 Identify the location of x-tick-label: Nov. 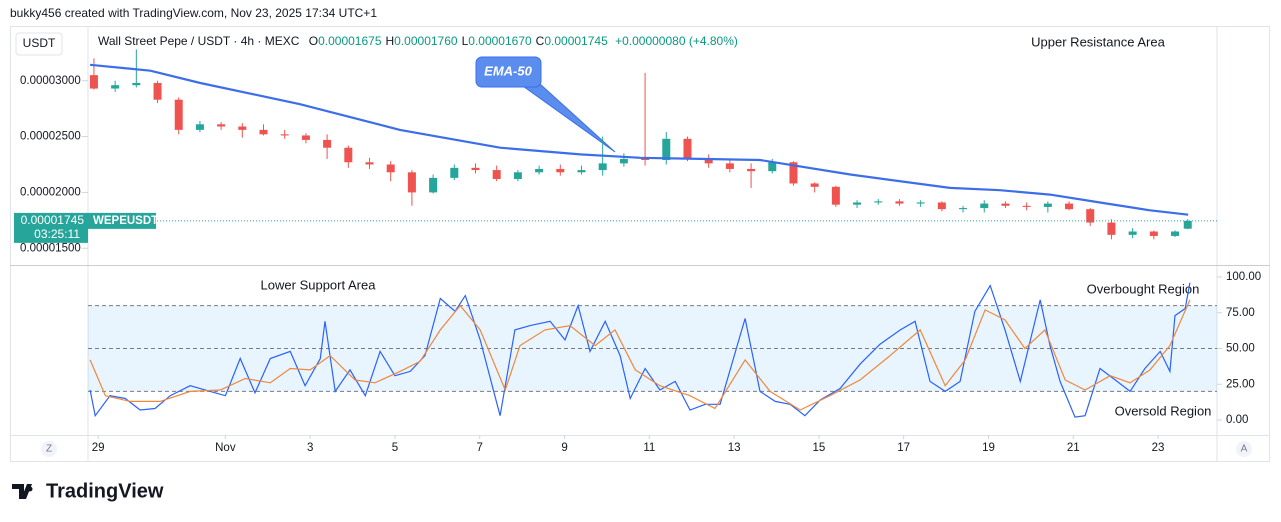
(225, 448).